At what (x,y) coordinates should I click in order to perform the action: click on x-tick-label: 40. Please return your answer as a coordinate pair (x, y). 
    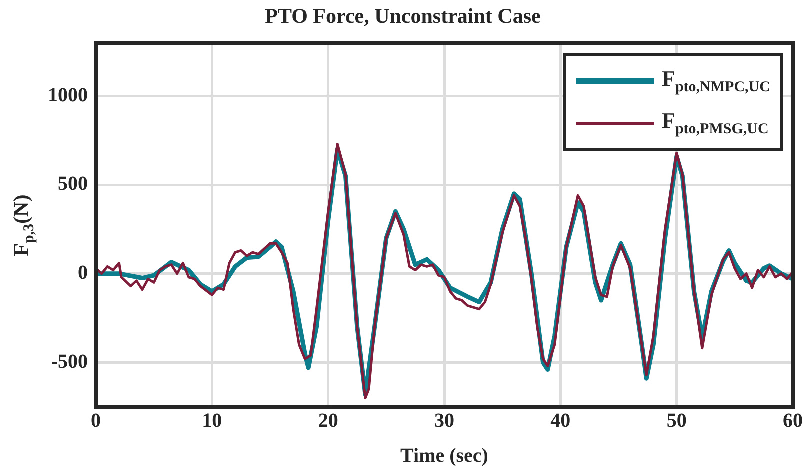
    Looking at the image, I should click on (560, 421).